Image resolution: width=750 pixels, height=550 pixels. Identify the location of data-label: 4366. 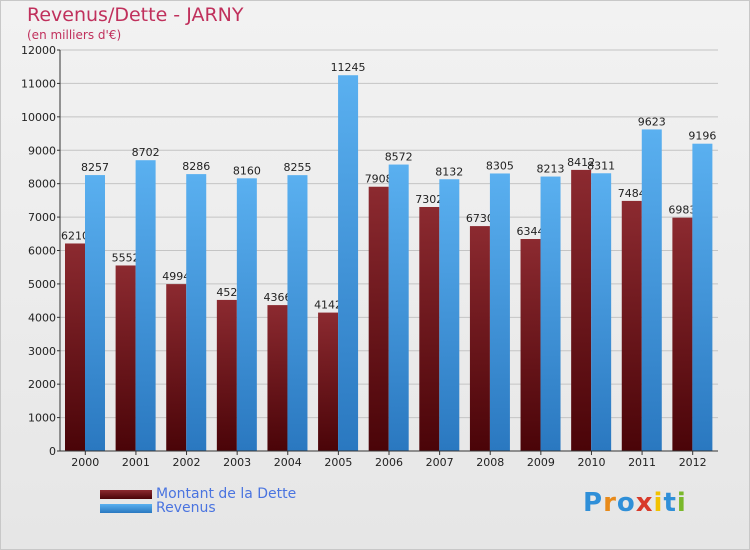
(277, 297).